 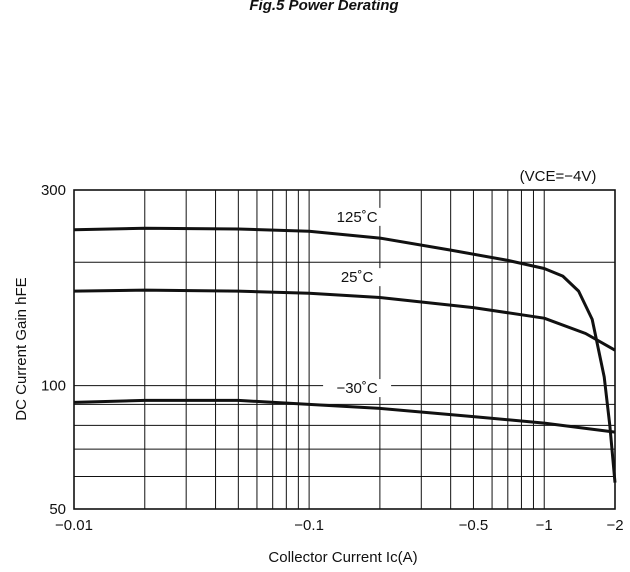 I want to click on y-axis-label: DC Current Gain hFE, so click(x=21, y=348).